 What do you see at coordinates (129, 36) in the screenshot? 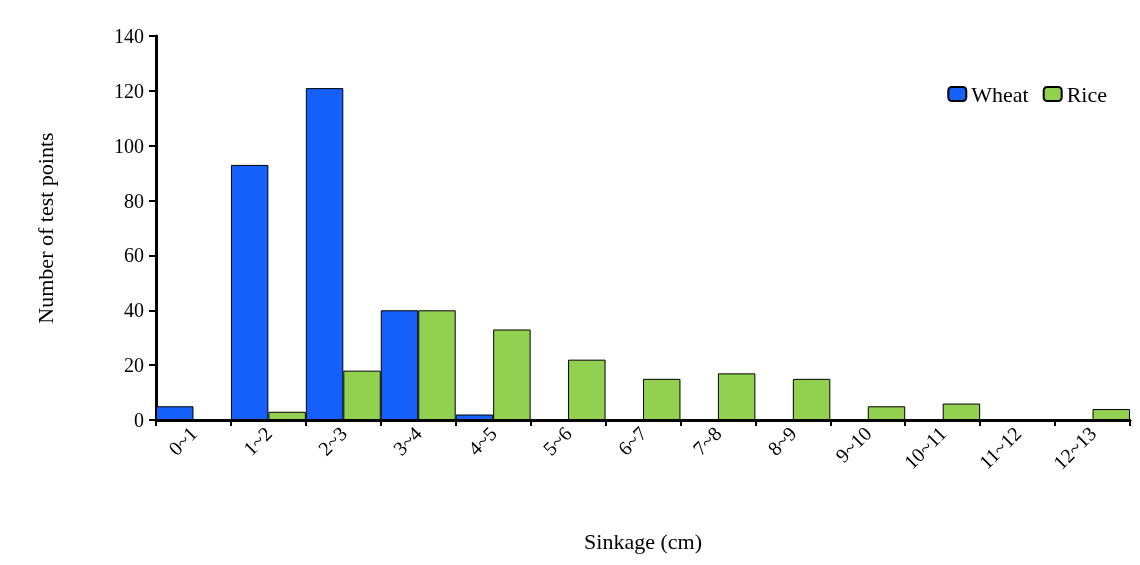
I see `y-tick-label: 140` at bounding box center [129, 36].